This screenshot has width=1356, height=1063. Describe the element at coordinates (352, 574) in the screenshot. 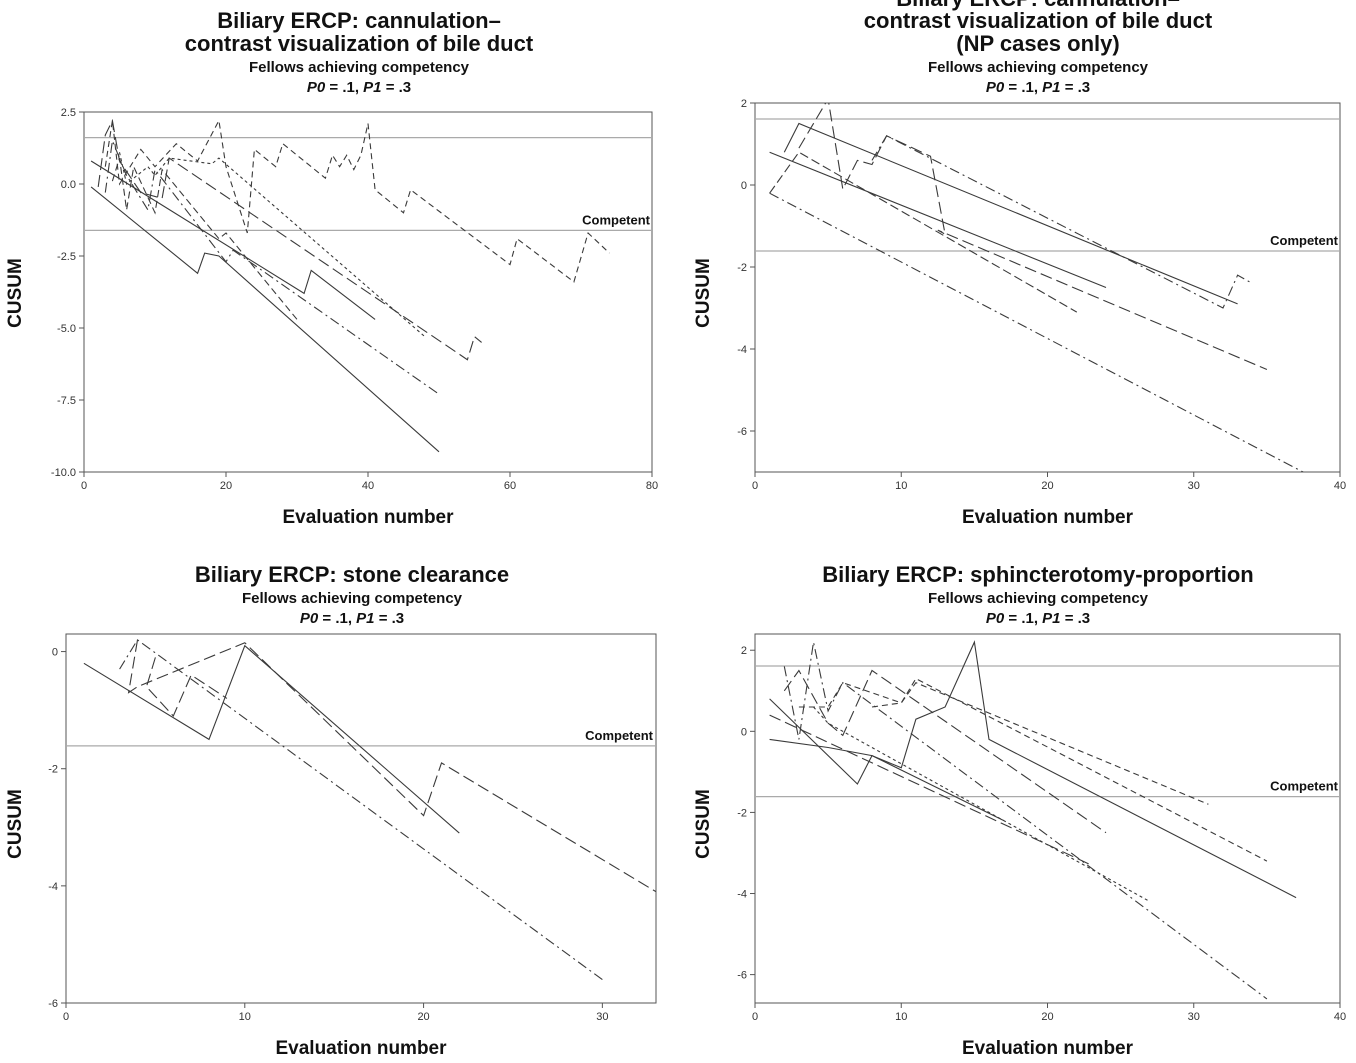

I see `chart-title-line-1: Biliary ERCP: stone clearance` at that location.